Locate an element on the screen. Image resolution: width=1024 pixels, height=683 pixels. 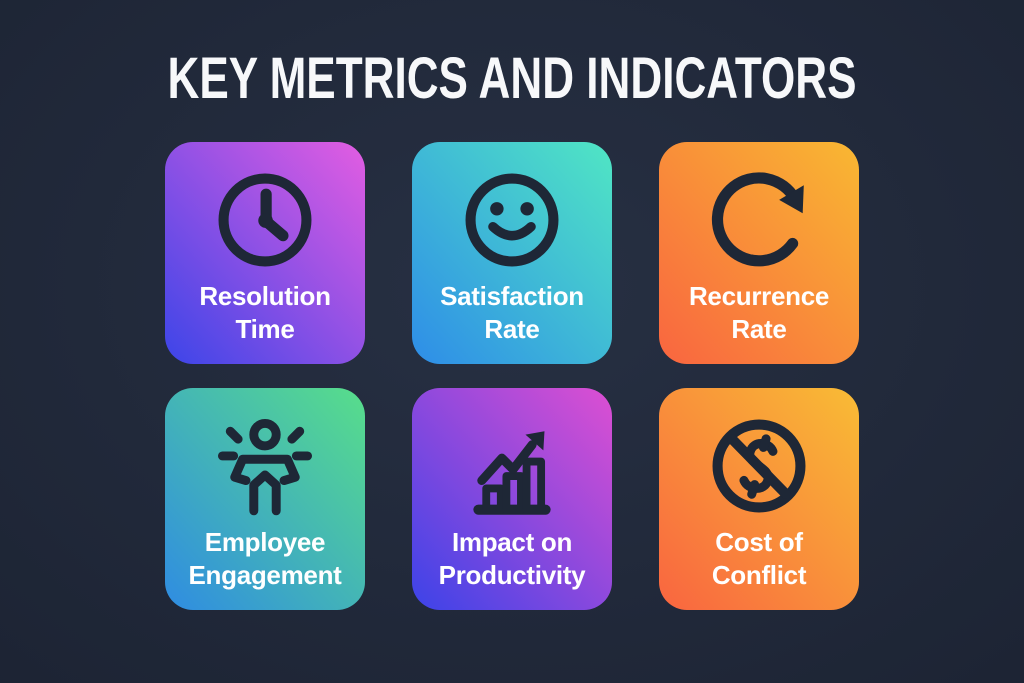
metric-card-impact-on-productivity: Impact on Productivity is located at coordinates (512, 499).